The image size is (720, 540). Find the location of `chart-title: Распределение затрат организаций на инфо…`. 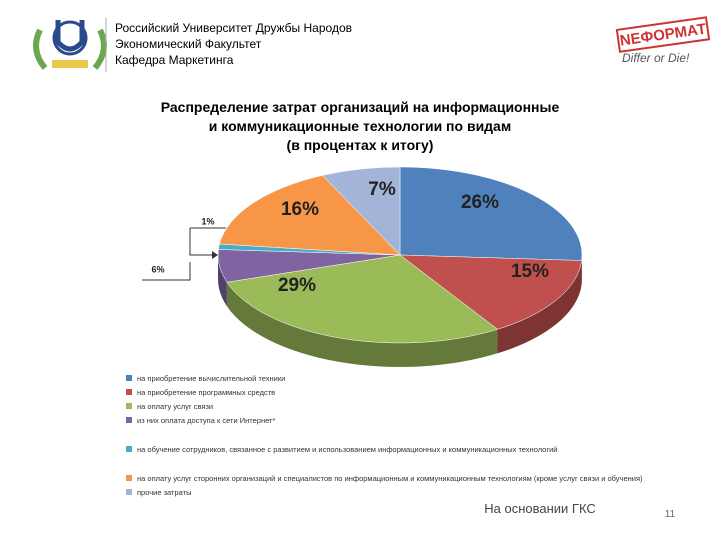

chart-title: Распределение затрат организаций на инфо… is located at coordinates (360, 107).